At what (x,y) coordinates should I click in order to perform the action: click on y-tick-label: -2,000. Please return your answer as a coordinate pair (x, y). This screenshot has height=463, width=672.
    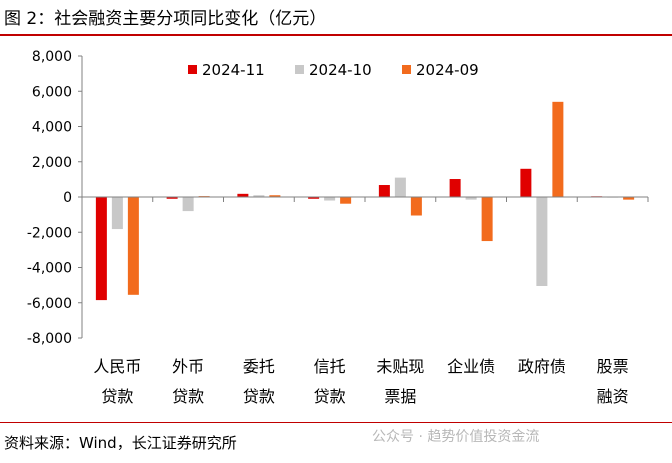
    Looking at the image, I should click on (49, 233).